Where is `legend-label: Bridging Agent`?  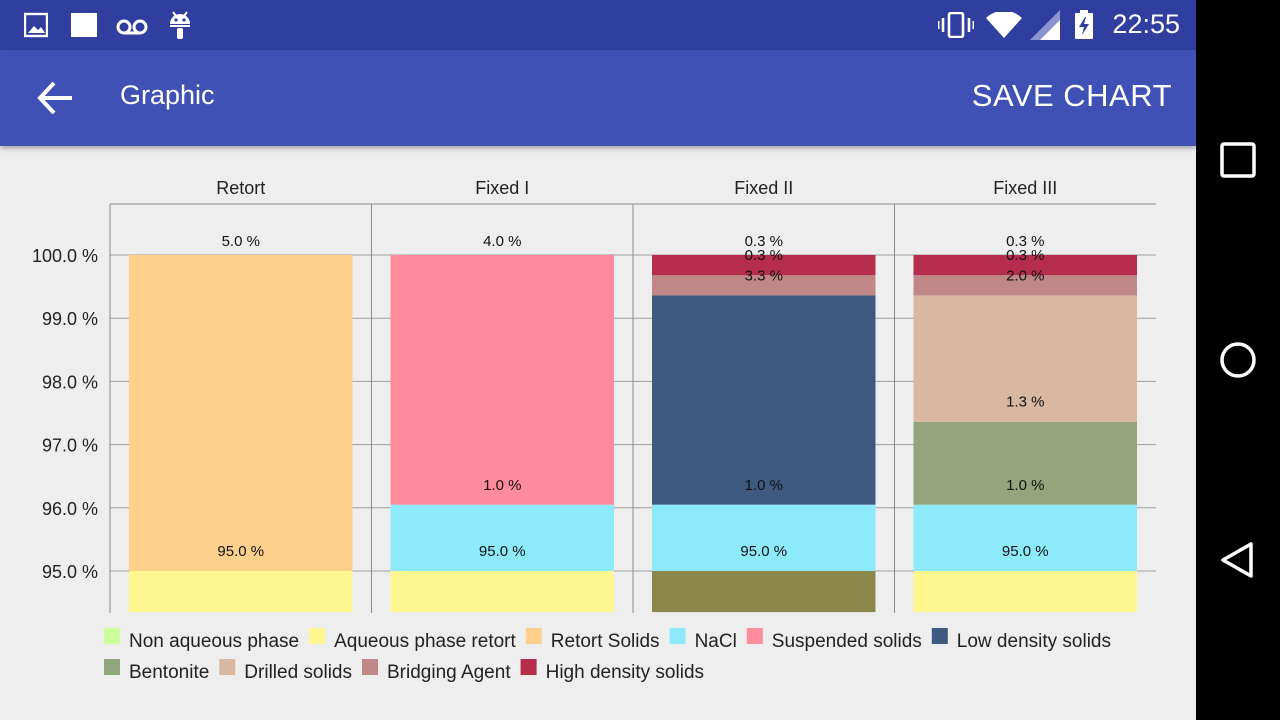 legend-label: Bridging Agent is located at coordinates (449, 672).